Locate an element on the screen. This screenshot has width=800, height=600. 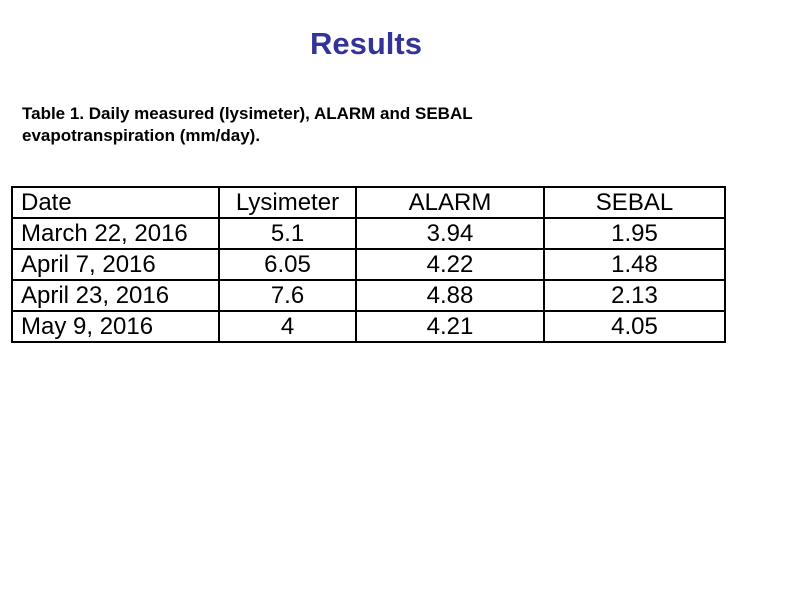
column-header-sebal: SEBAL is located at coordinates (634, 202).